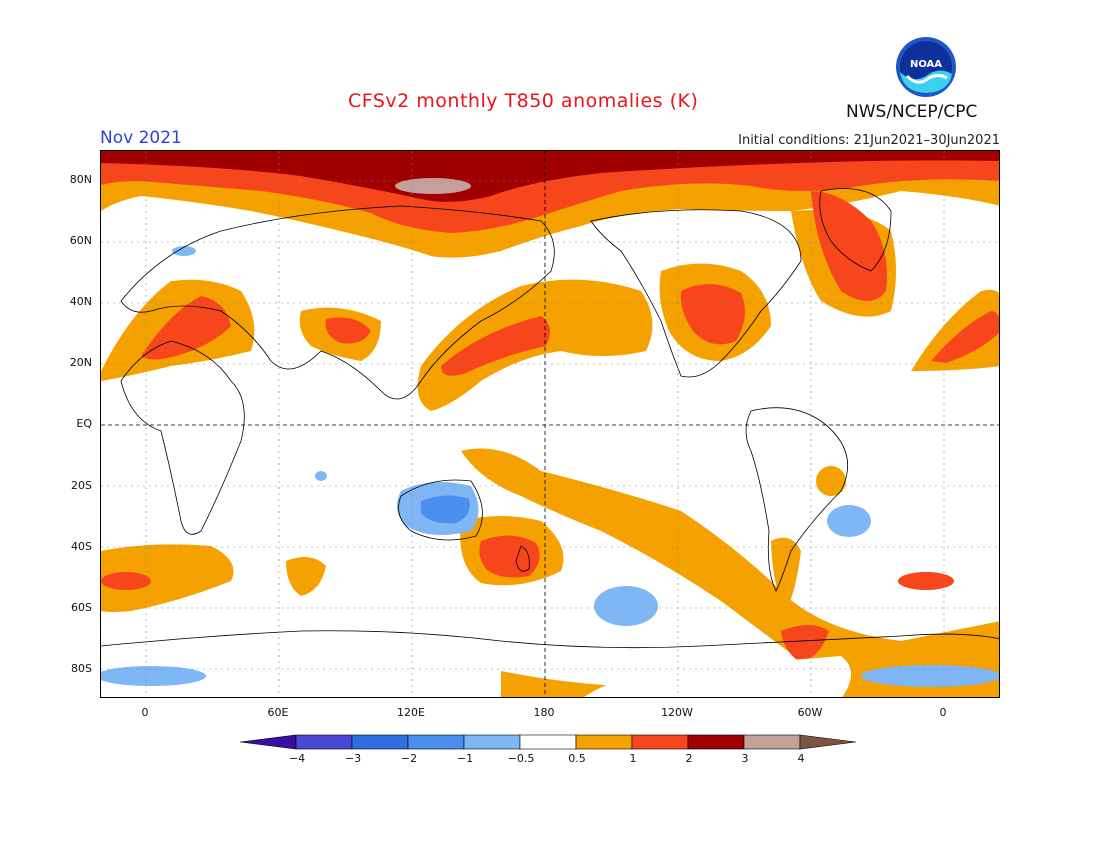  I want to click on south-pacific-warm, so click(730, 561).